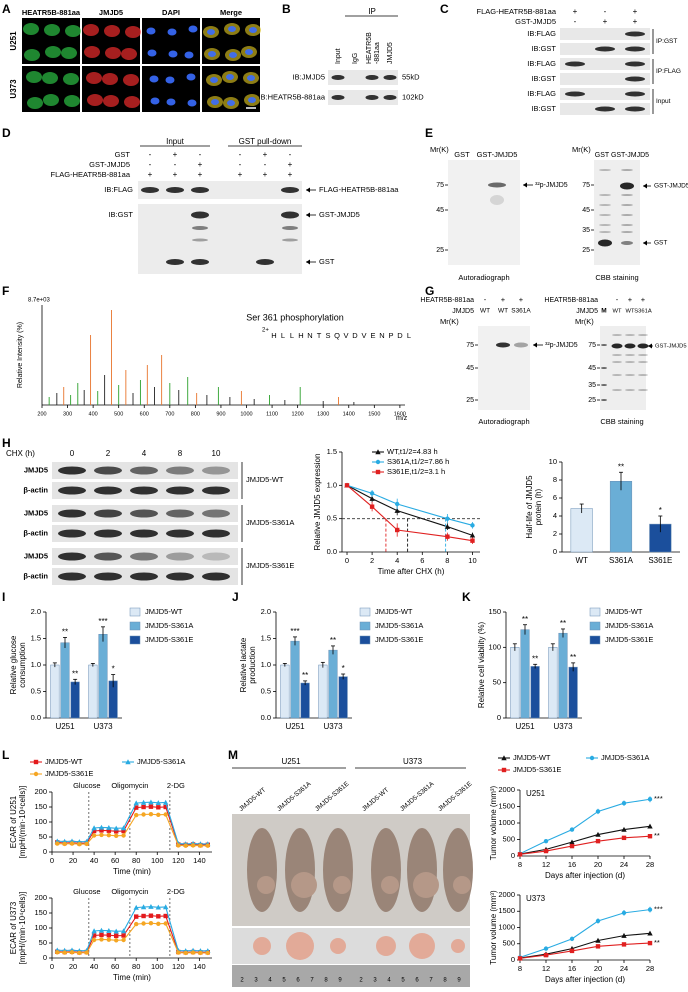  I want to click on label: L, so click(409, 335).